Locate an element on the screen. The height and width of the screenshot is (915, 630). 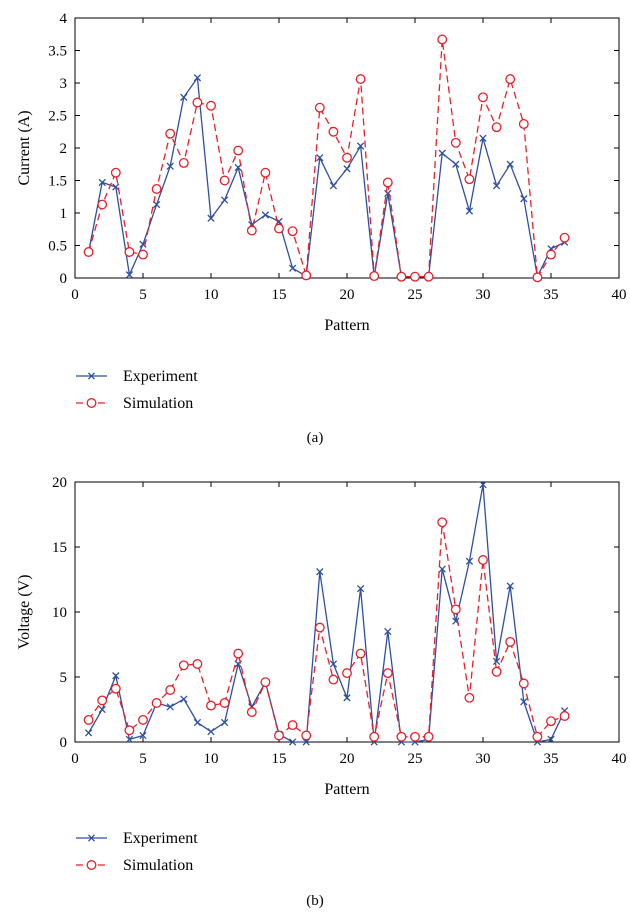
x-tick-label: 5 is located at coordinates (143, 759).